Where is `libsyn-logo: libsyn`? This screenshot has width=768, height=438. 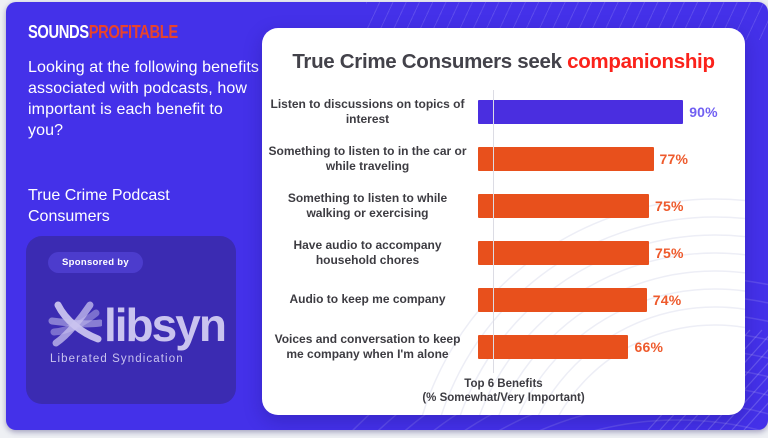
libsyn-logo: libsyn is located at coordinates (142, 325).